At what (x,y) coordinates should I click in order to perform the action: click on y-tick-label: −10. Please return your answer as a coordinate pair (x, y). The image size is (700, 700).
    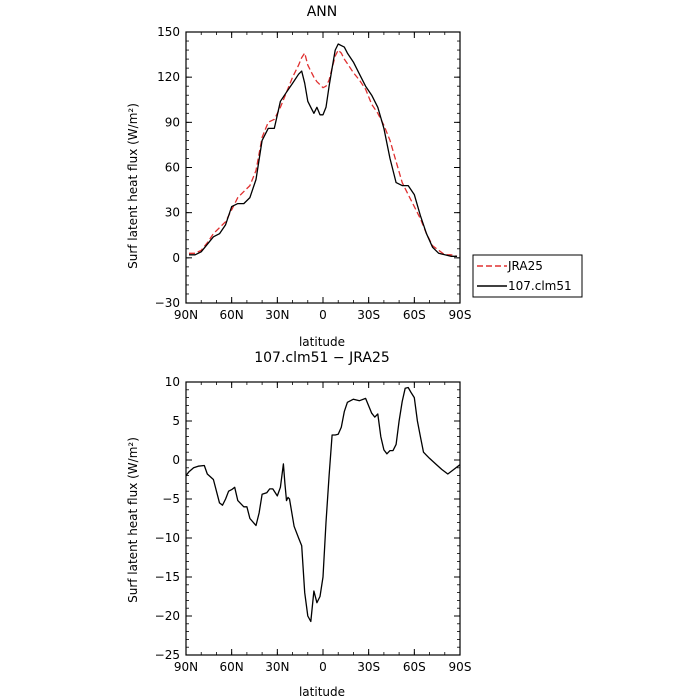
    Looking at the image, I should click on (167, 538).